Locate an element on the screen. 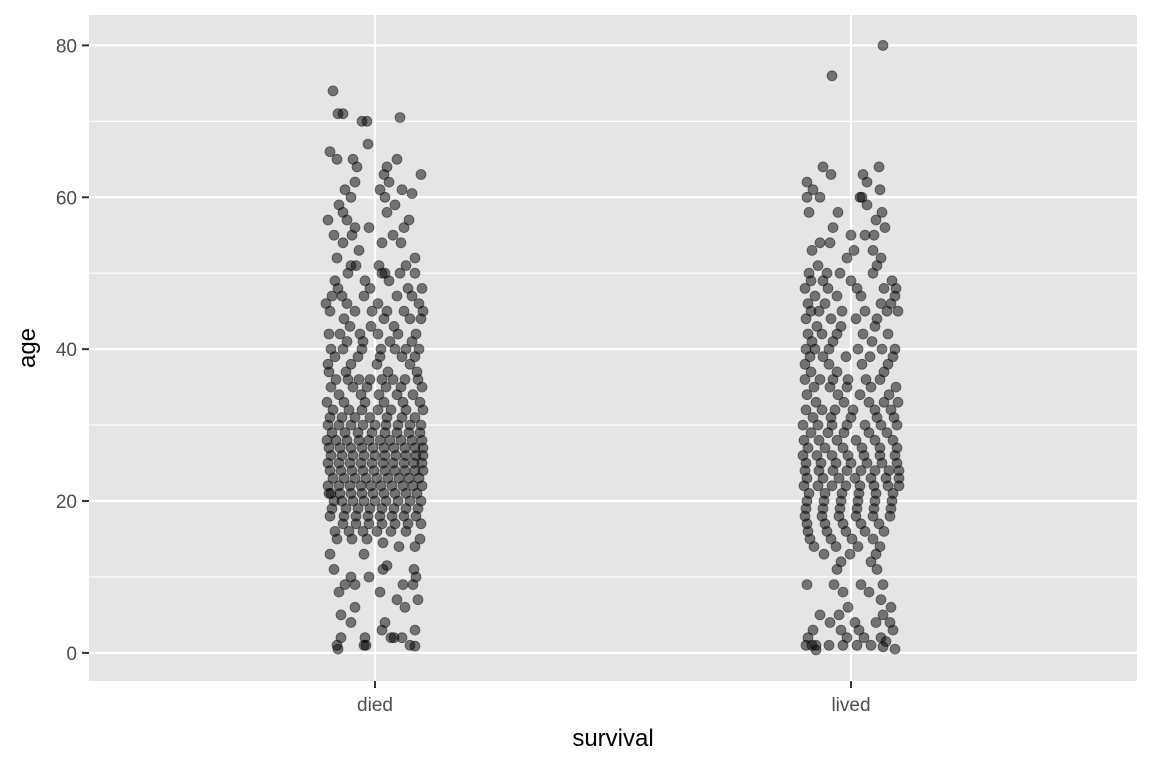 This screenshot has width=1152, height=768. y-tick-label: 20 is located at coordinates (66, 502).